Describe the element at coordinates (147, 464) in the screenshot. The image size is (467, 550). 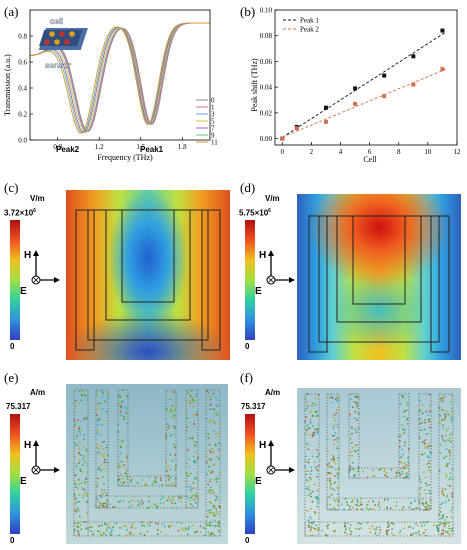
I see `surface-current-map-e` at that location.